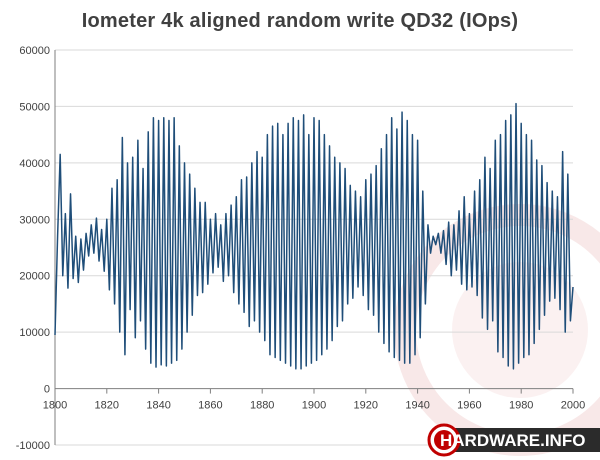 The image size is (600, 460). What do you see at coordinates (521, 406) in the screenshot?
I see `x-tick-label: 1980` at bounding box center [521, 406].